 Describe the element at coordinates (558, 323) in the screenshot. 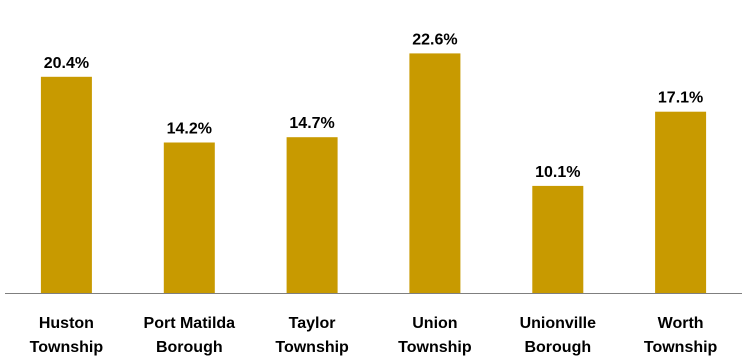

I see `x-tick-label: Unionville` at that location.